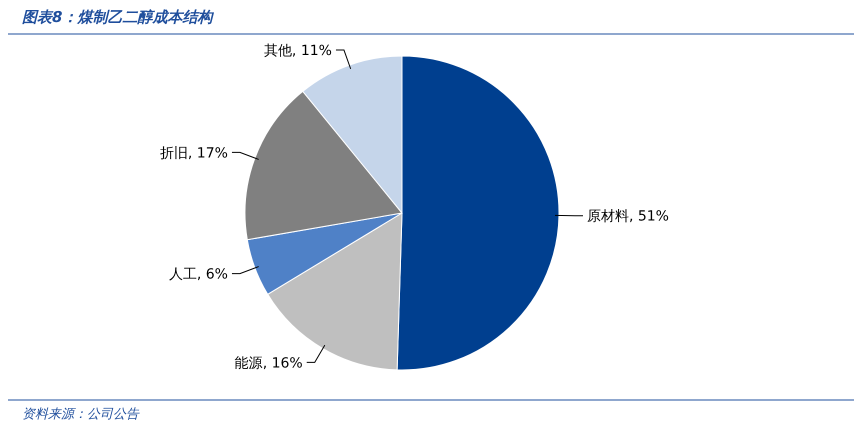 The width and height of the screenshot is (862, 436). Describe the element at coordinates (649, 216) in the screenshot. I see `data-label: , 51%` at that location.